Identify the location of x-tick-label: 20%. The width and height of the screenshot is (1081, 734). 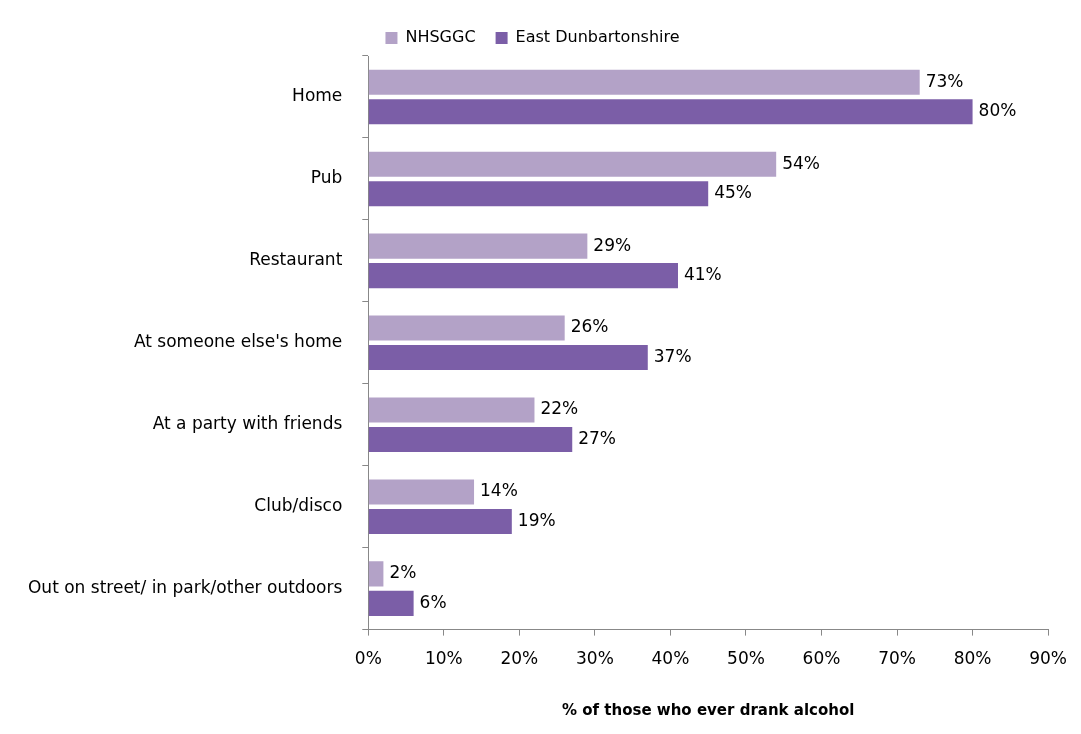
(519, 658).